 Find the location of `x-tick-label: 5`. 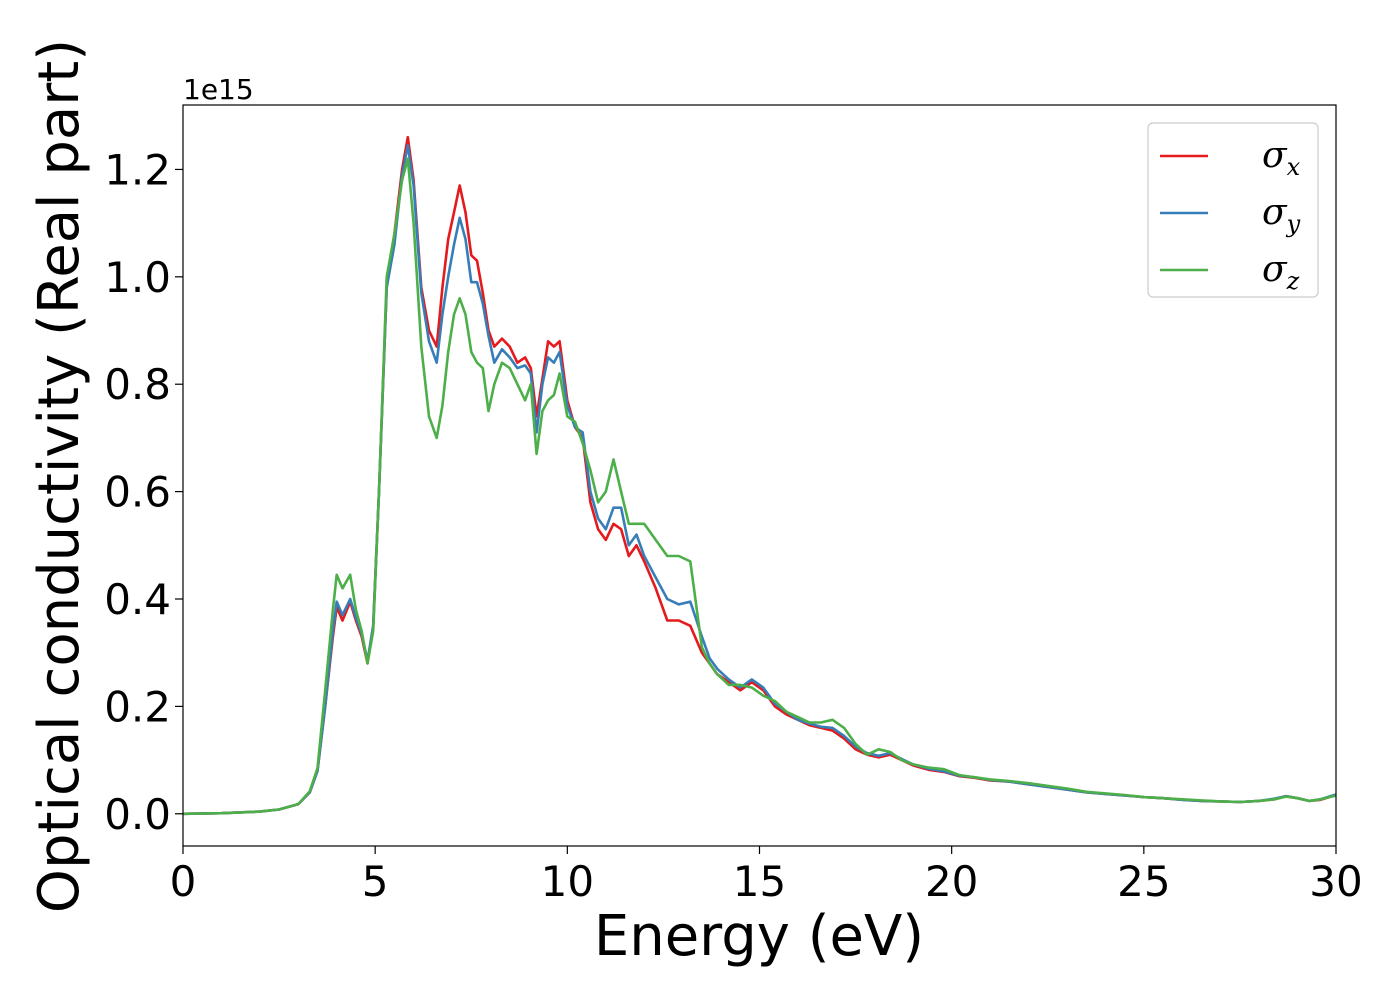

x-tick-label: 5 is located at coordinates (375, 881).